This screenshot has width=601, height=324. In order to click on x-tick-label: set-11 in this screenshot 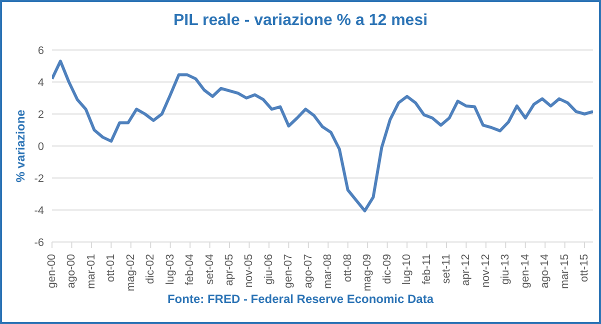, I will do `click(446, 269)`.